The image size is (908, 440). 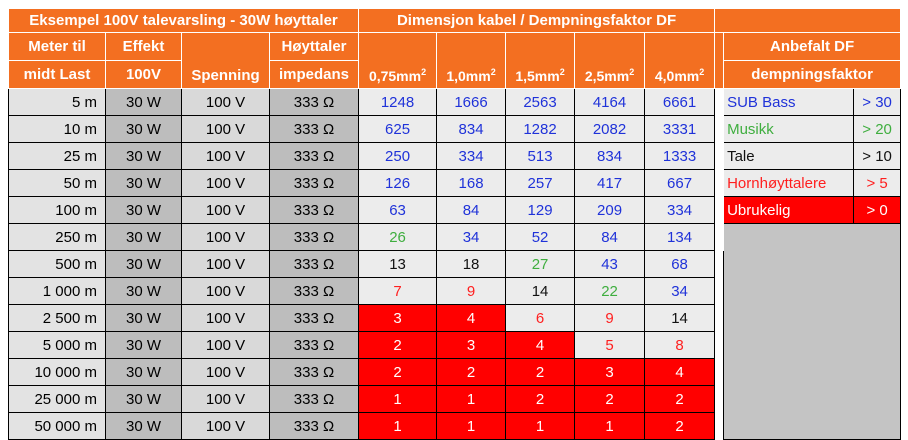 What do you see at coordinates (680, 102) in the screenshot?
I see `df-cell: 6661` at bounding box center [680, 102].